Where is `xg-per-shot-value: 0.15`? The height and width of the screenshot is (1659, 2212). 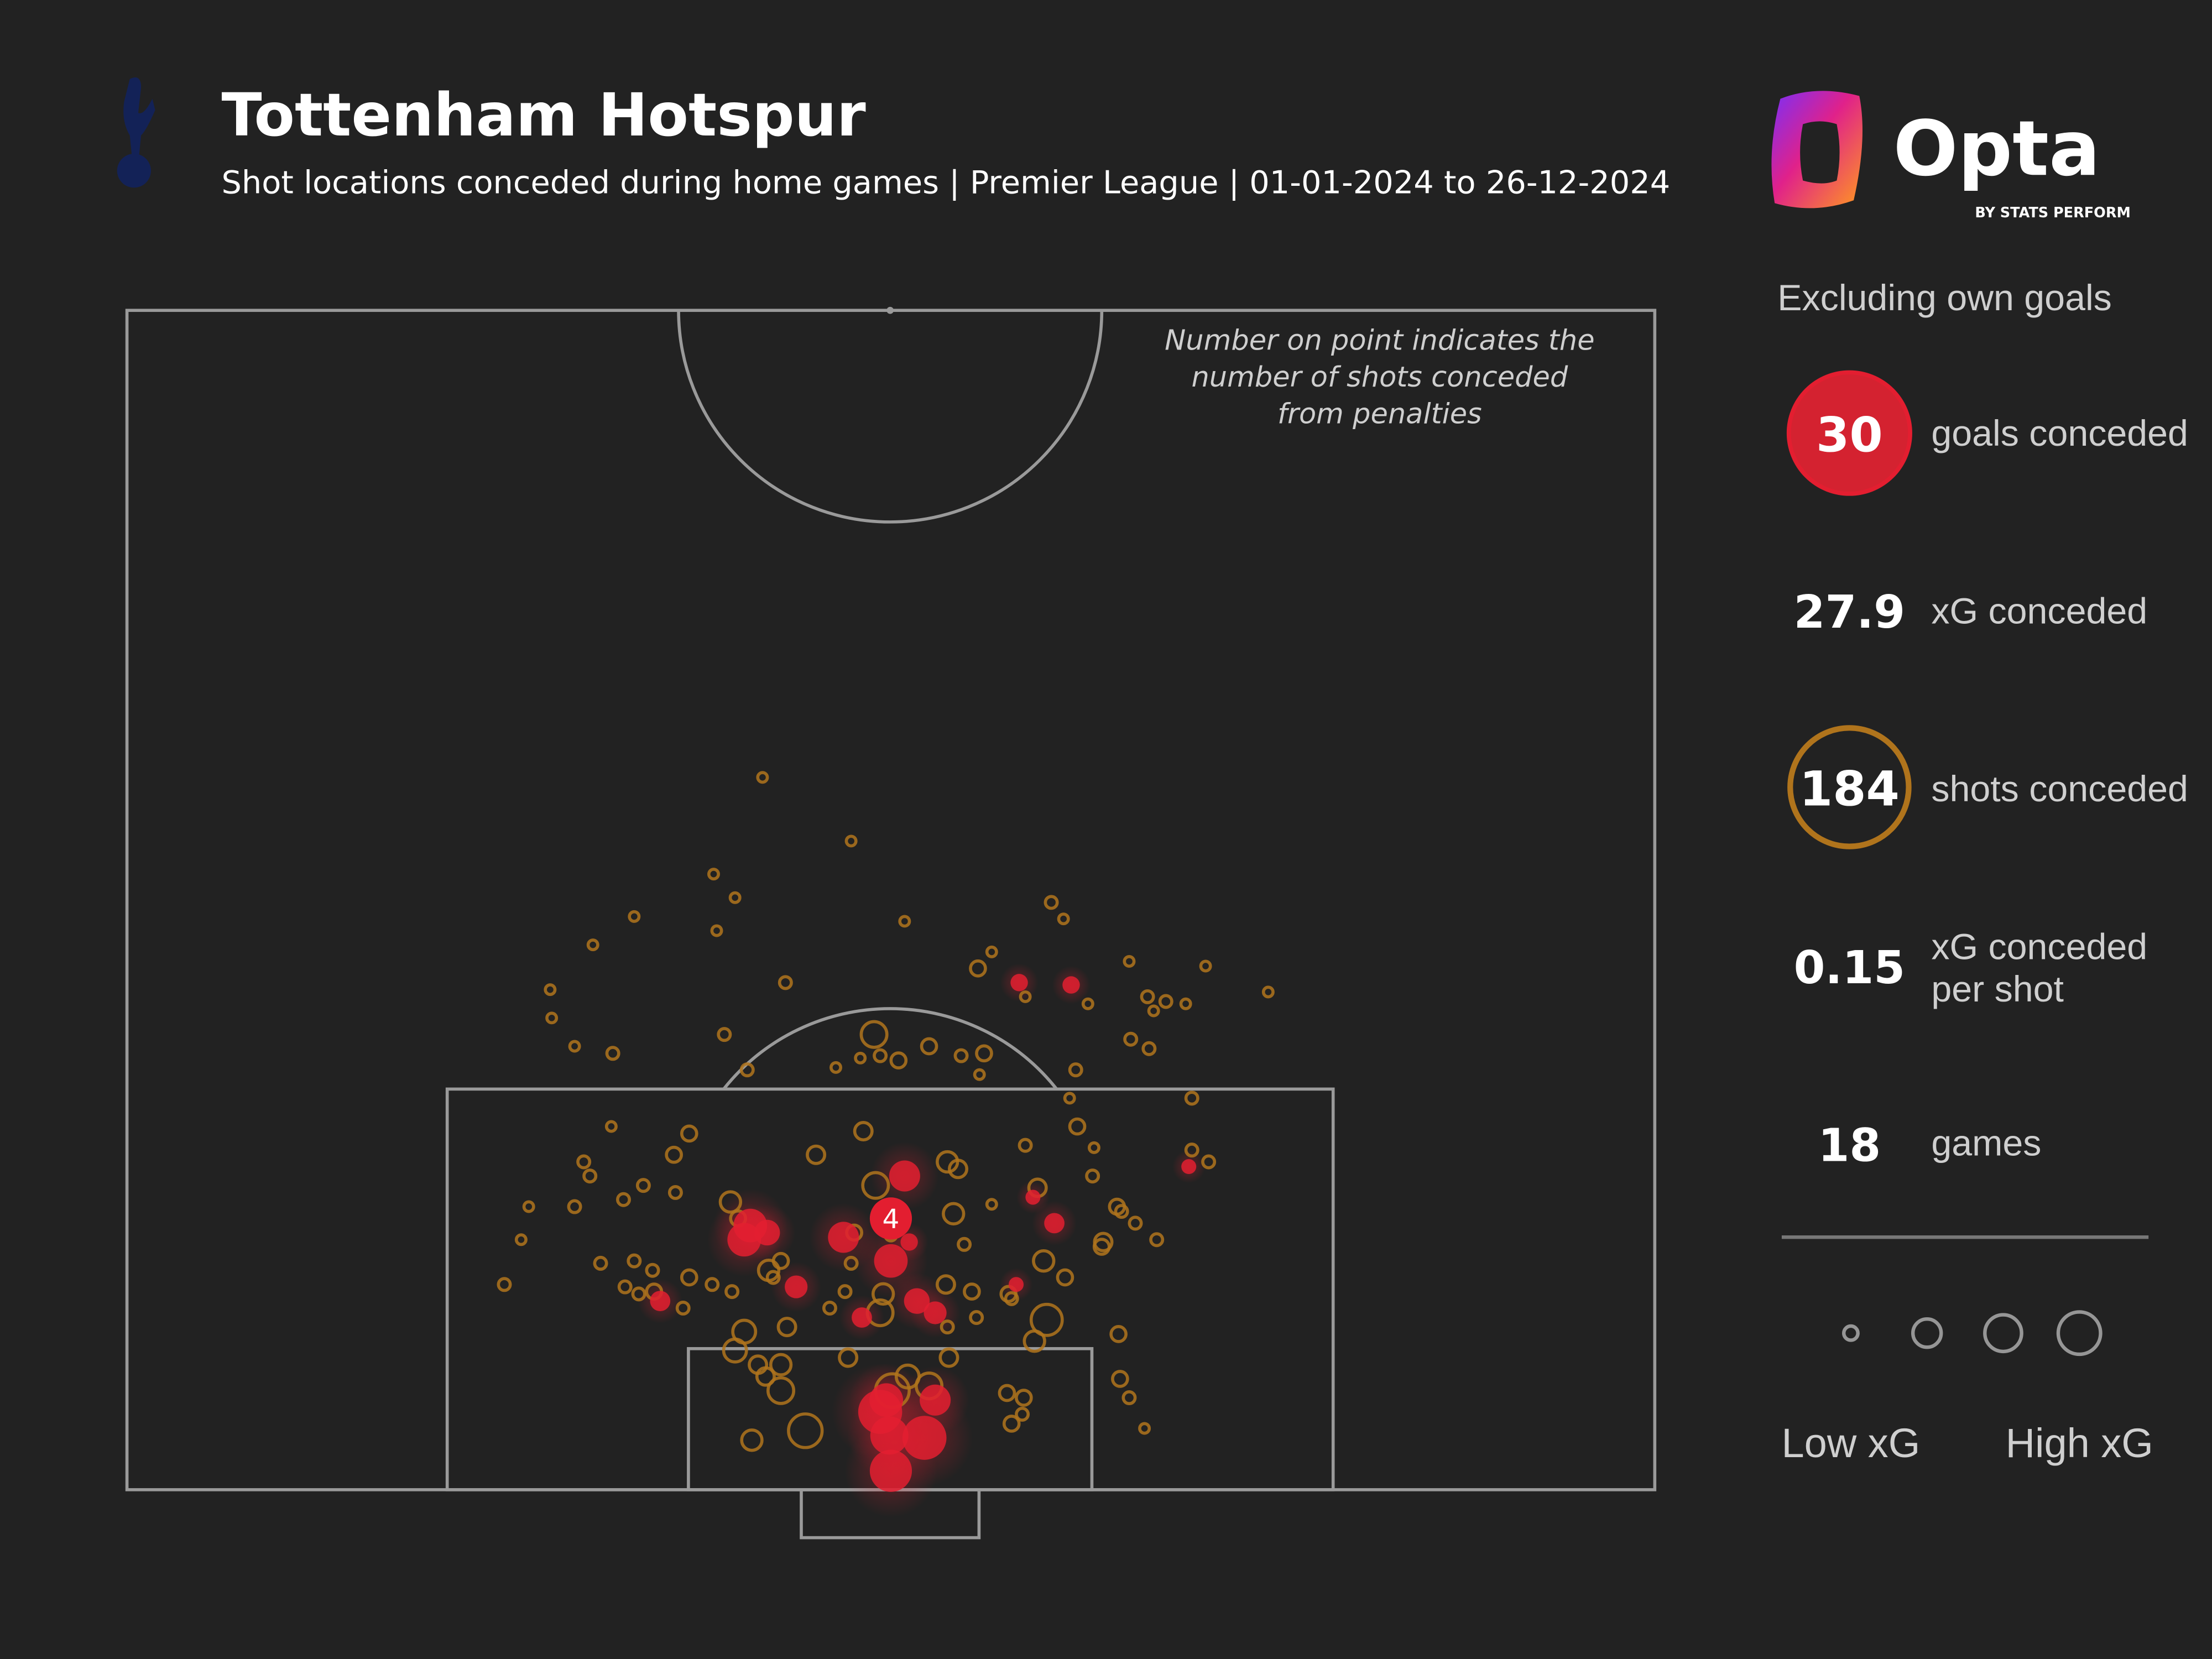 xg-per-shot-value: 0.15 is located at coordinates (1850, 968).